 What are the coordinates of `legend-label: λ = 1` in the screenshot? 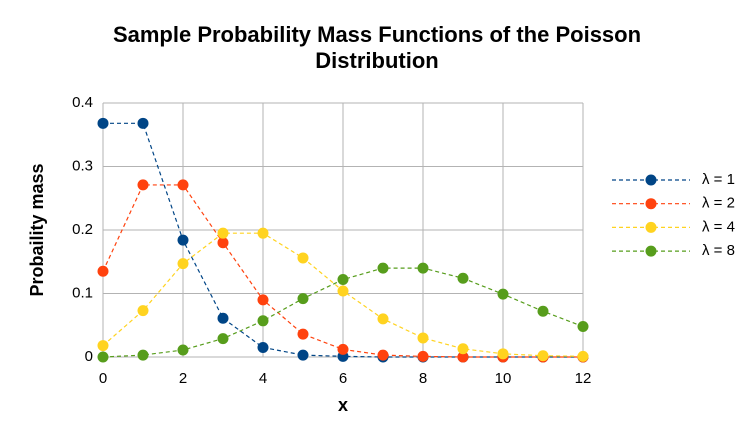 It's located at (718, 179).